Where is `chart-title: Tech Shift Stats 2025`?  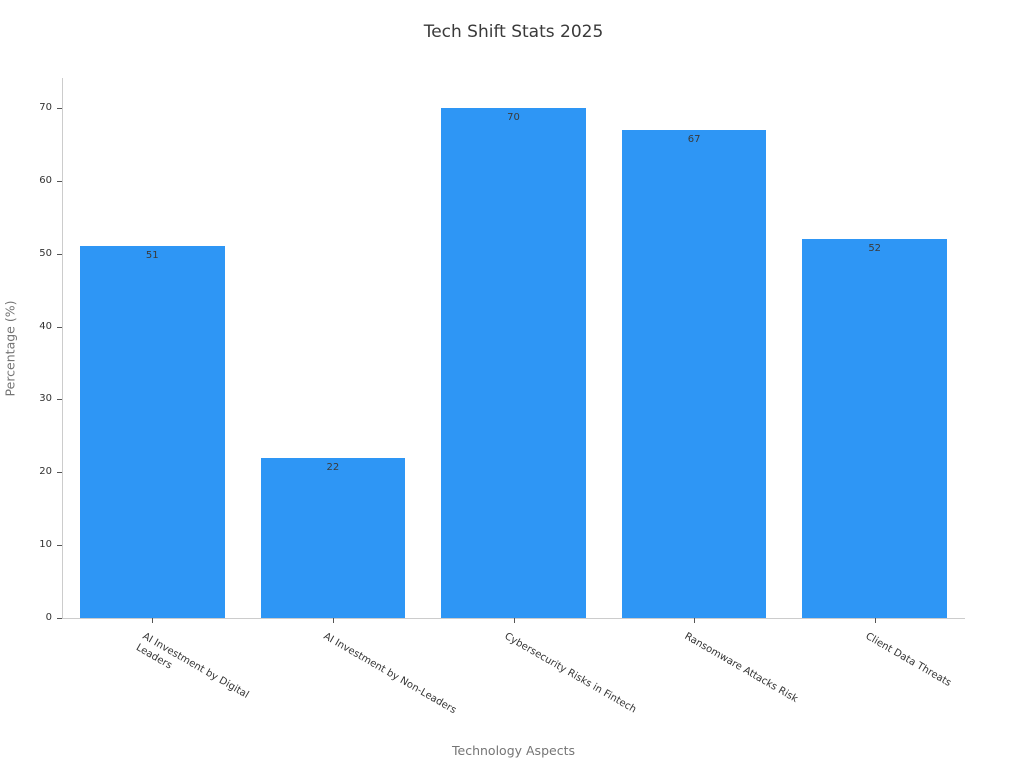
chart-title: Tech Shift Stats 2025 is located at coordinates (513, 32).